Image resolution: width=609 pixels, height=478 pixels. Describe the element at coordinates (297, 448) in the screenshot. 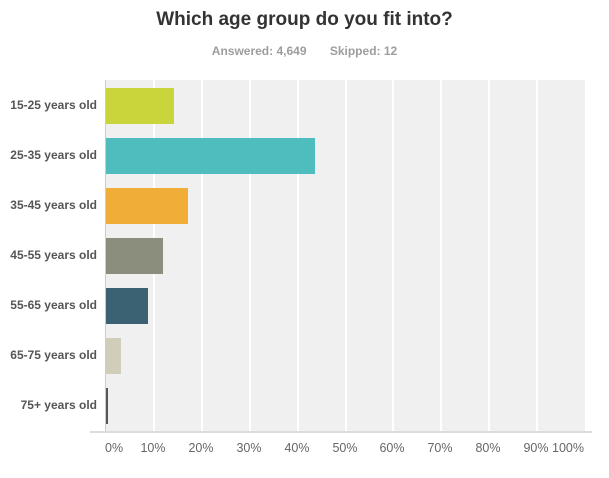

I see `x-axis-tick-label: 40%` at that location.